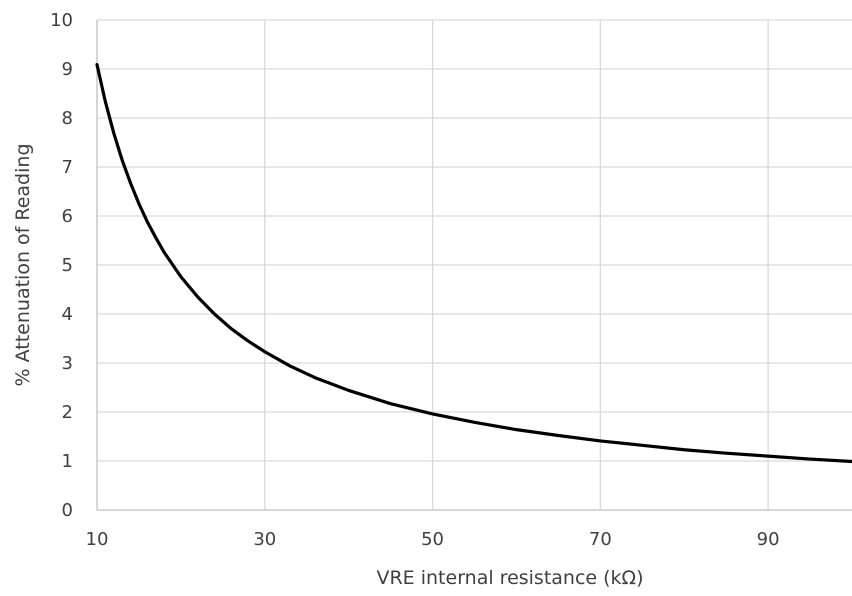 Image resolution: width=852 pixels, height=596 pixels. I want to click on y-tick-label: 0, so click(67, 510).